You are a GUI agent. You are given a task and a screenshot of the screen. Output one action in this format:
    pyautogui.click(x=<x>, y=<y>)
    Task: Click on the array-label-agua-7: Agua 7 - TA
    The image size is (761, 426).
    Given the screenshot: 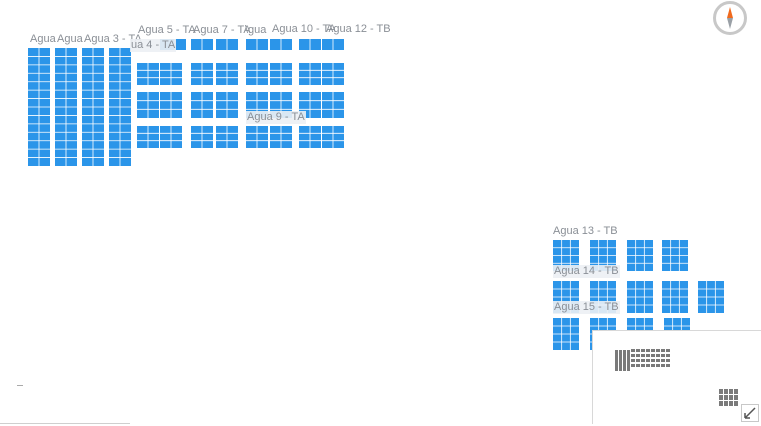 What is the action you would take?
    pyautogui.click(x=222, y=30)
    